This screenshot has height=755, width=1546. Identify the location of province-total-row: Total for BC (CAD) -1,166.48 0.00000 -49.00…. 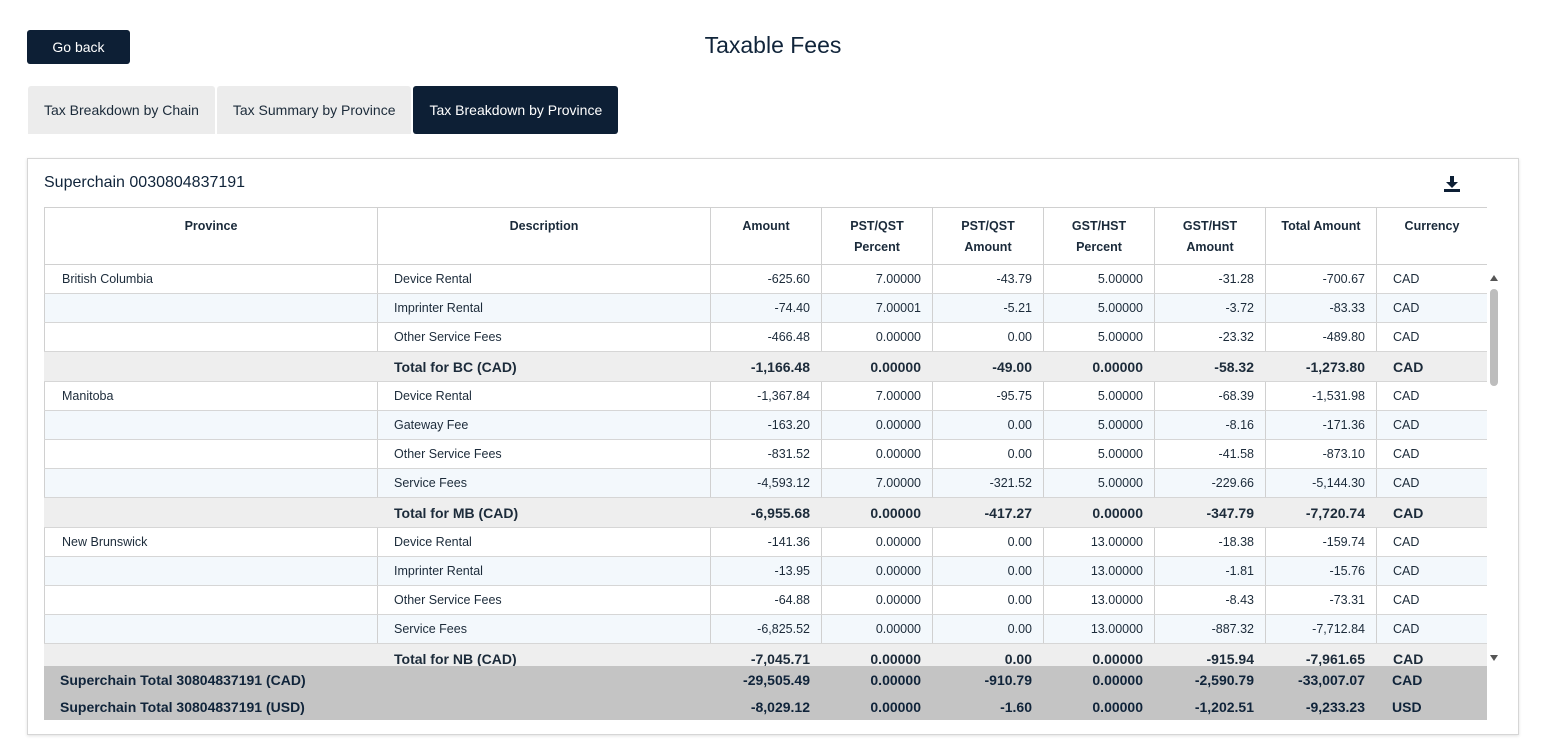
(765, 366).